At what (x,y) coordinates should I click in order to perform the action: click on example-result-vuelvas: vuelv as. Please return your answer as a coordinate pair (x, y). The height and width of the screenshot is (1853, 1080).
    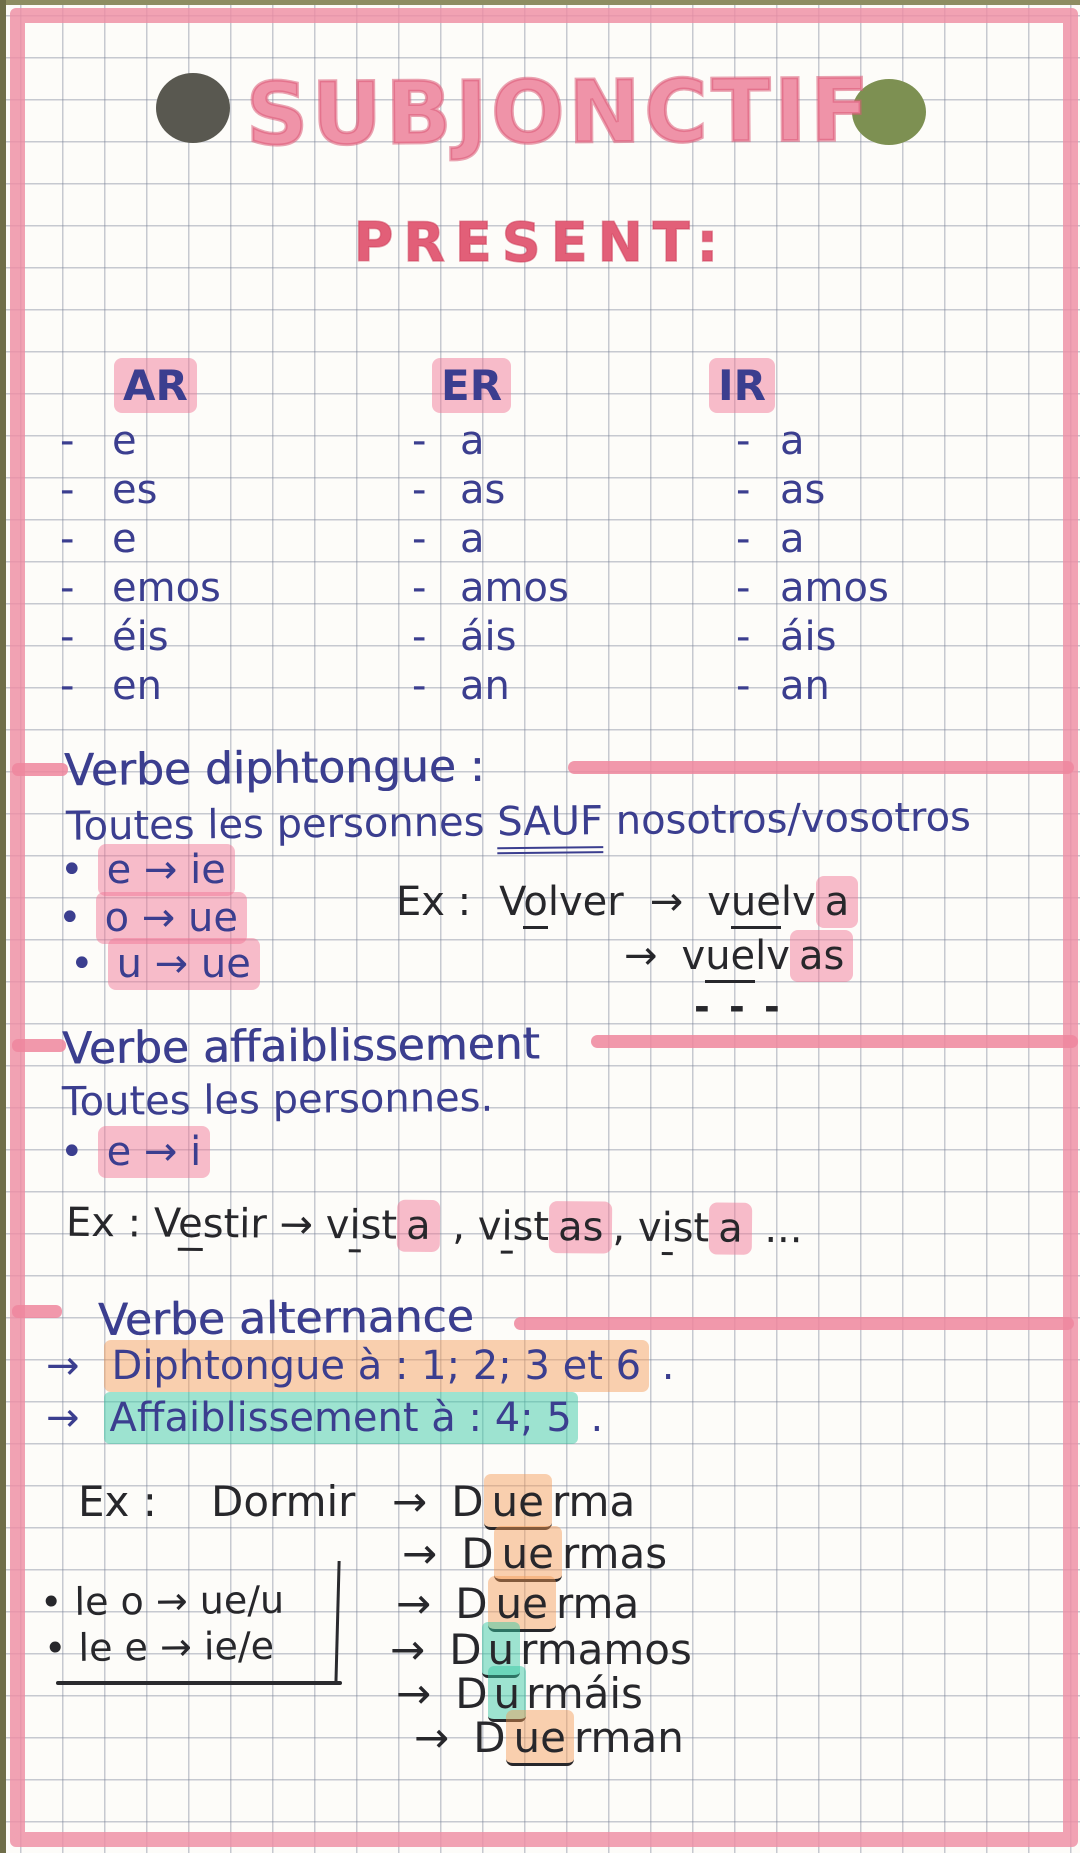
    Looking at the image, I should click on (768, 956).